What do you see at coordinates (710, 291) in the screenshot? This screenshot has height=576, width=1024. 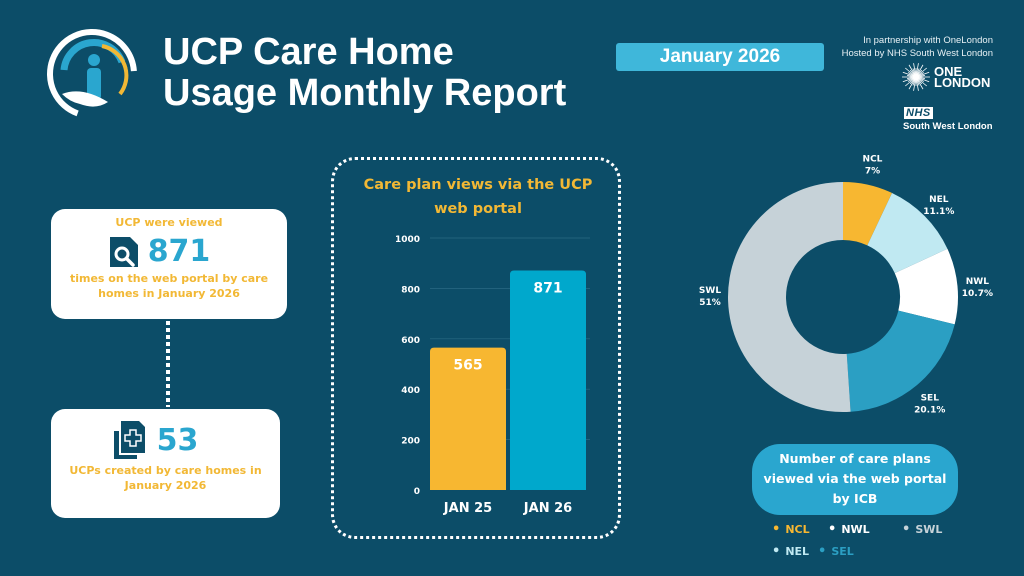 I see `donut-label-name: SWL` at bounding box center [710, 291].